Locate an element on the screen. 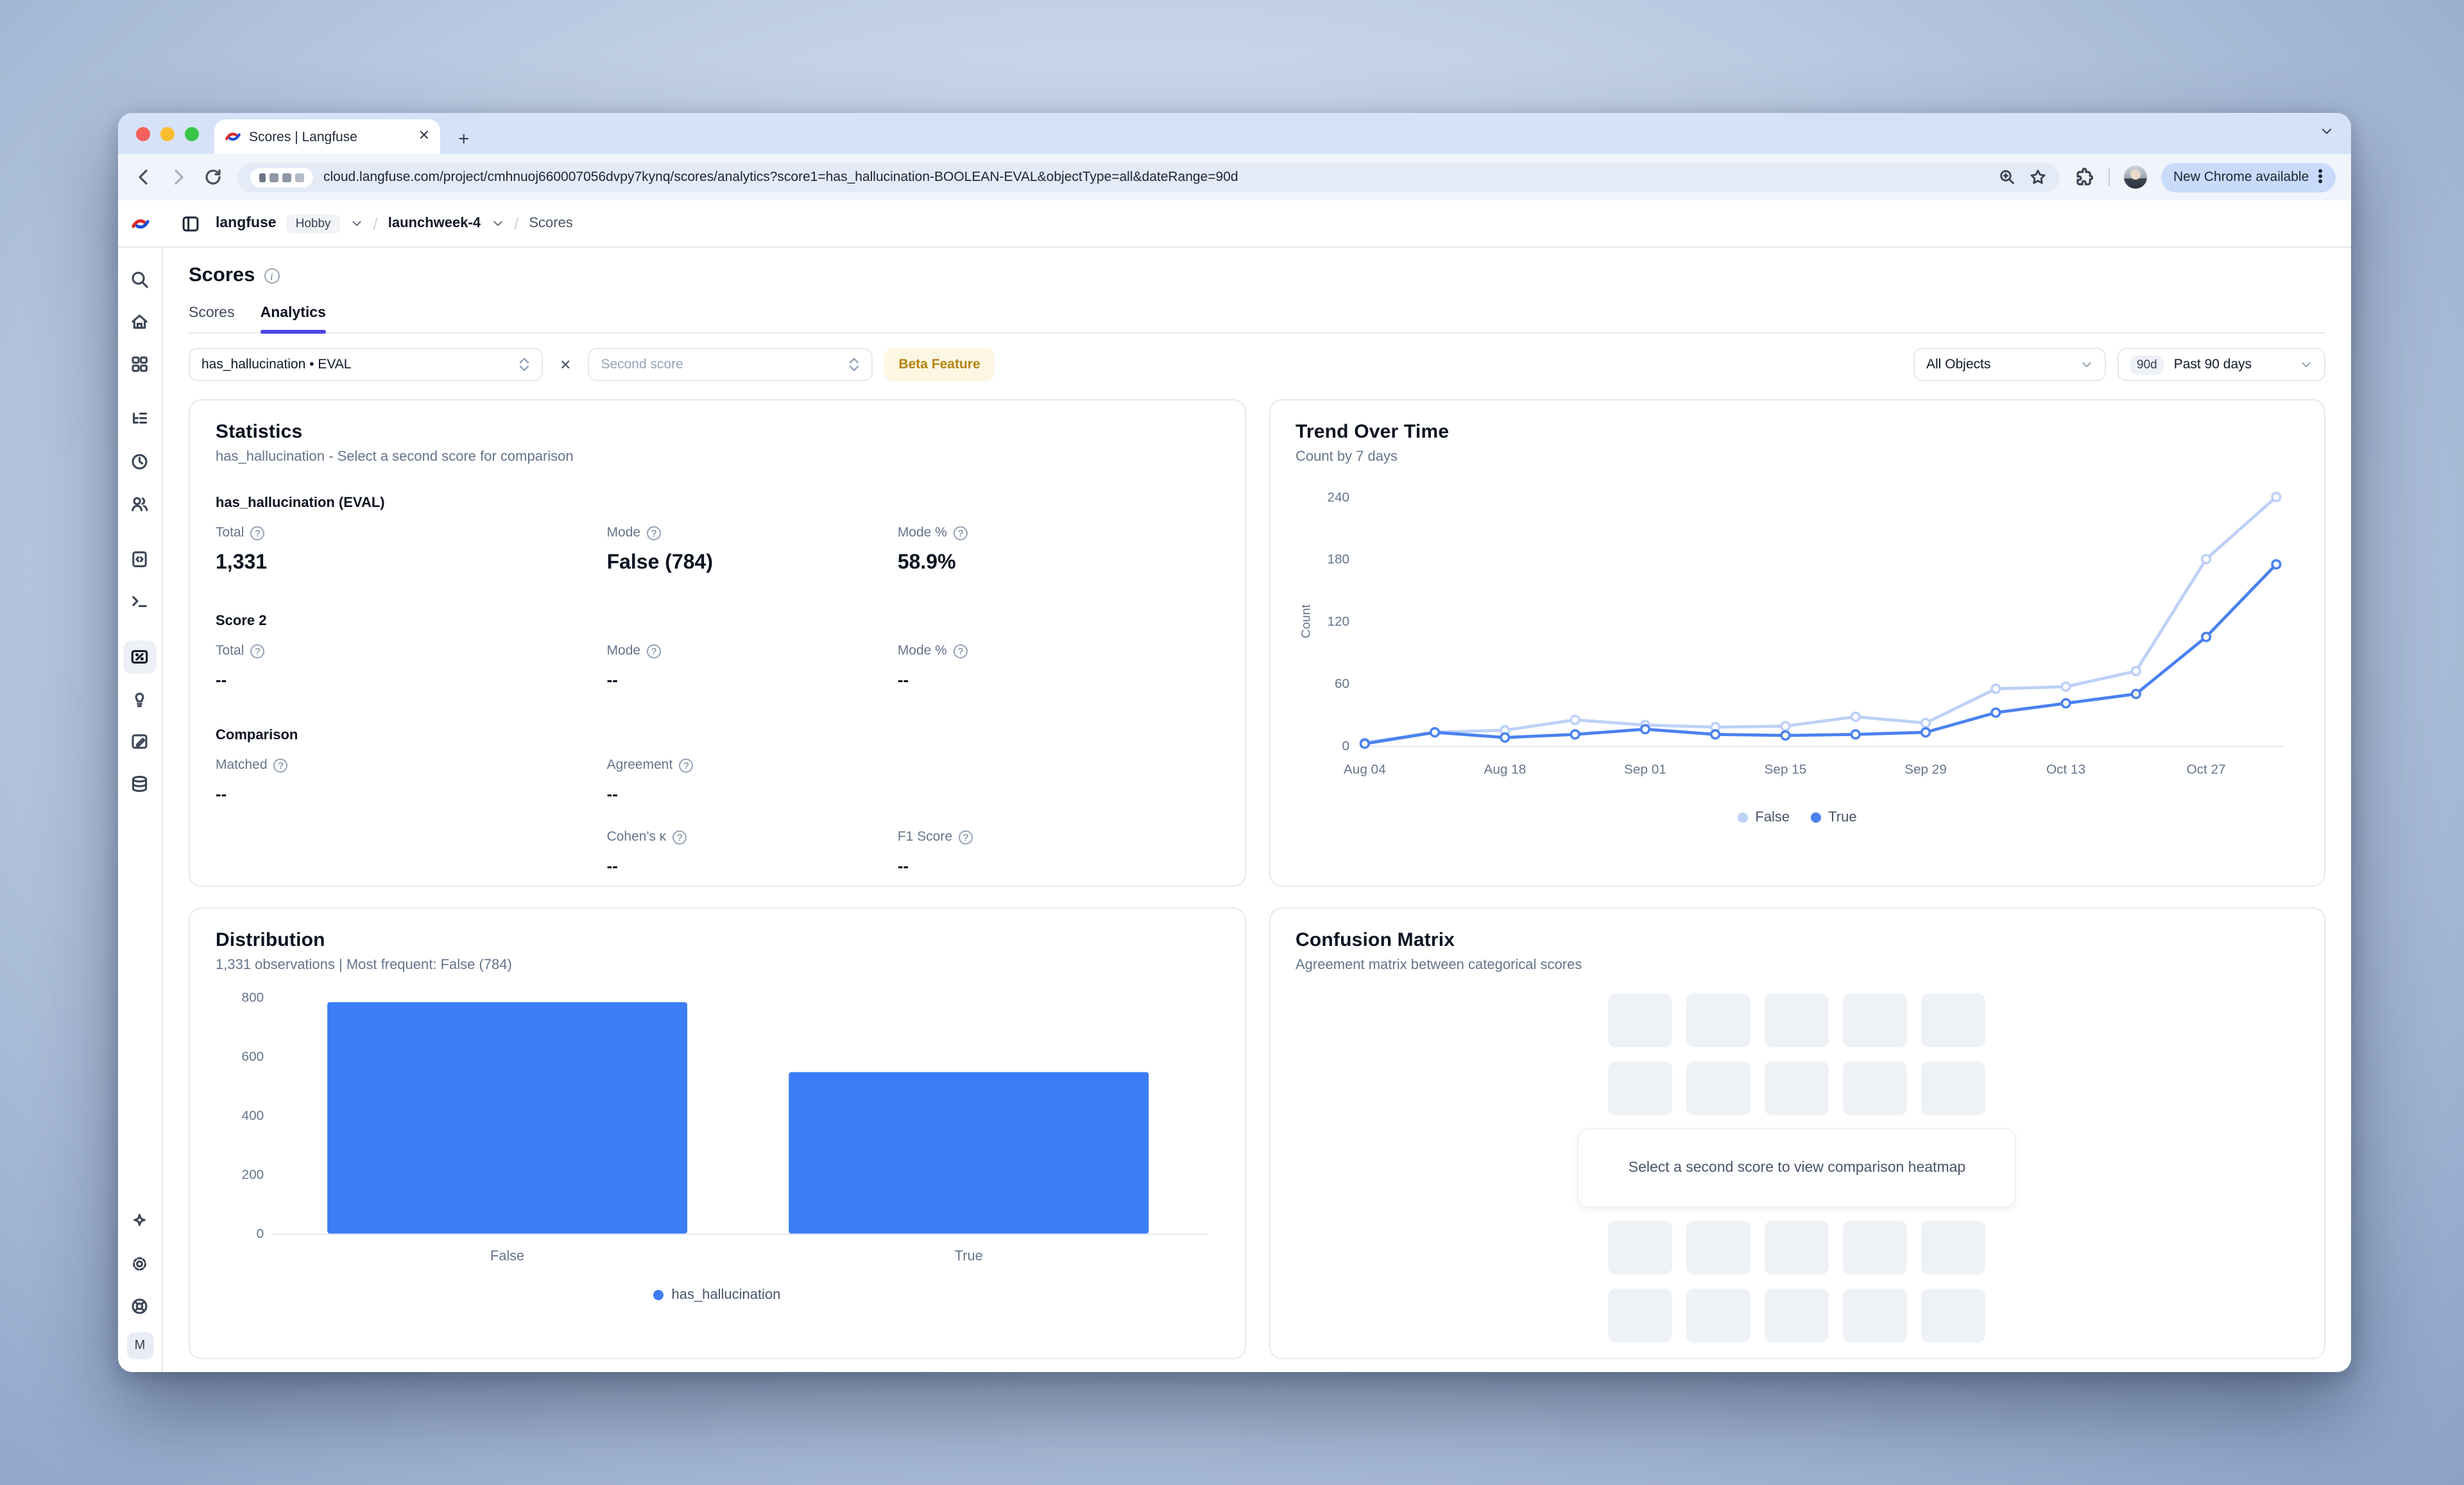 The image size is (2464, 1485). playground-icon is located at coordinates (140, 602).